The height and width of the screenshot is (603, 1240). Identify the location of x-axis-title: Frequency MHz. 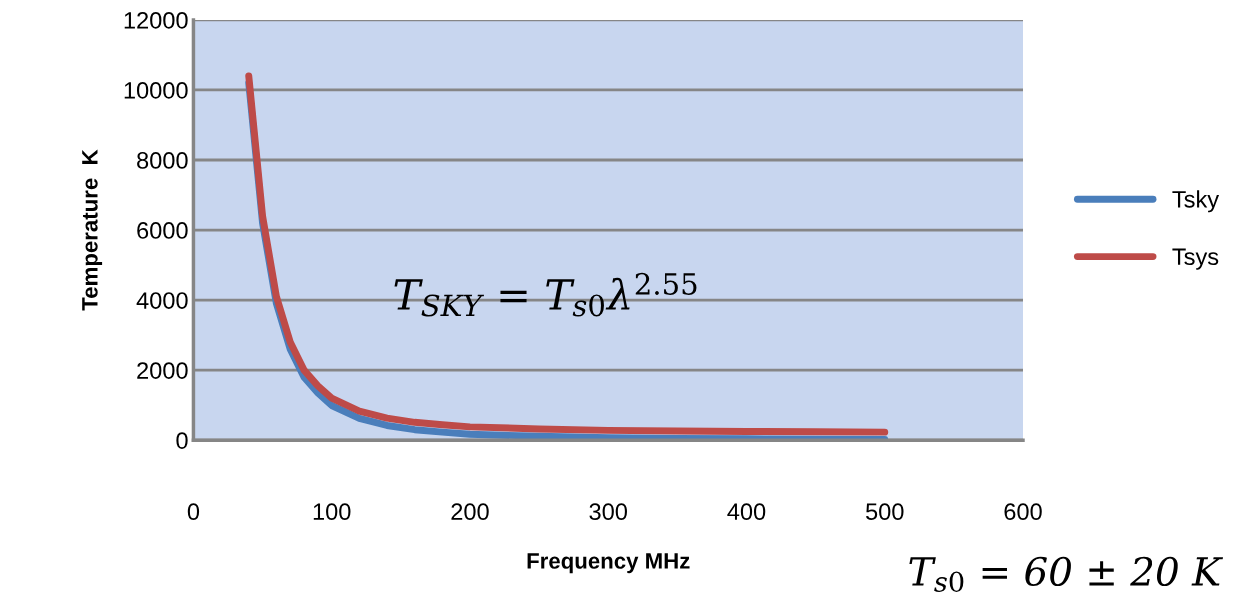
(608, 563).